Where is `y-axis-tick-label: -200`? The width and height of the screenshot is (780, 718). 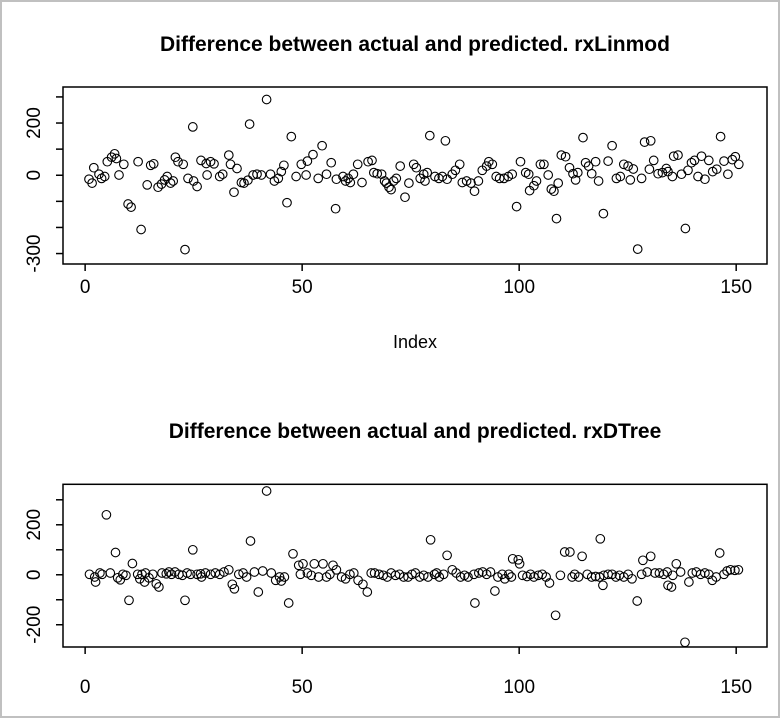
y-axis-tick-label: -200 is located at coordinates (34, 625).